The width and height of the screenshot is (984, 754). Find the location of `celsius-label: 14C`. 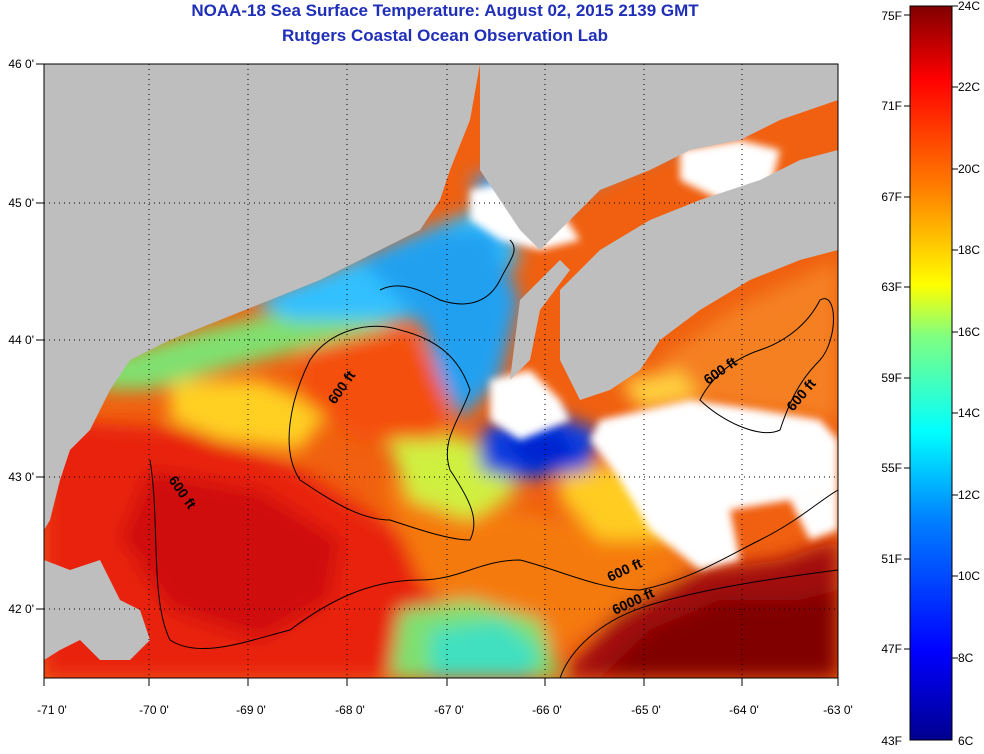

celsius-label: 14C is located at coordinates (969, 413).